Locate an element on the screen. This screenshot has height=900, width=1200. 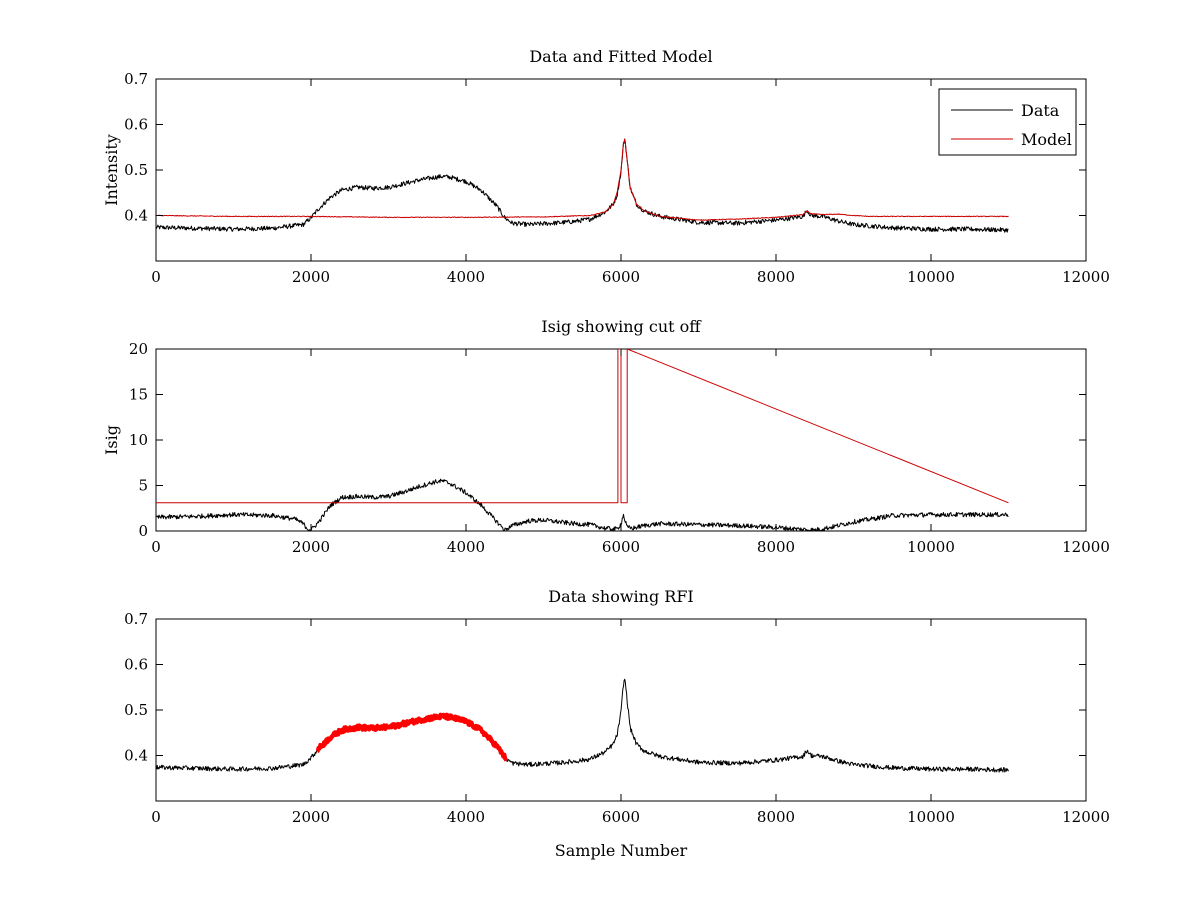
legend: Data Model is located at coordinates (1007, 122).